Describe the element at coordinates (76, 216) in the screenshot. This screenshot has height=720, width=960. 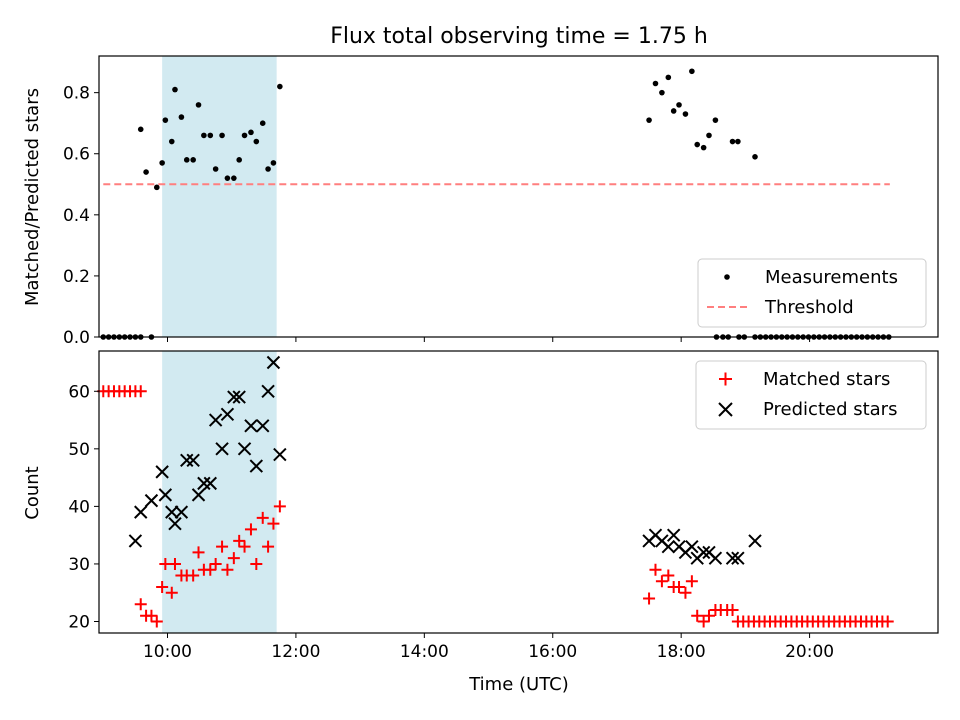
I see `y-tick-label: 0.4` at that location.